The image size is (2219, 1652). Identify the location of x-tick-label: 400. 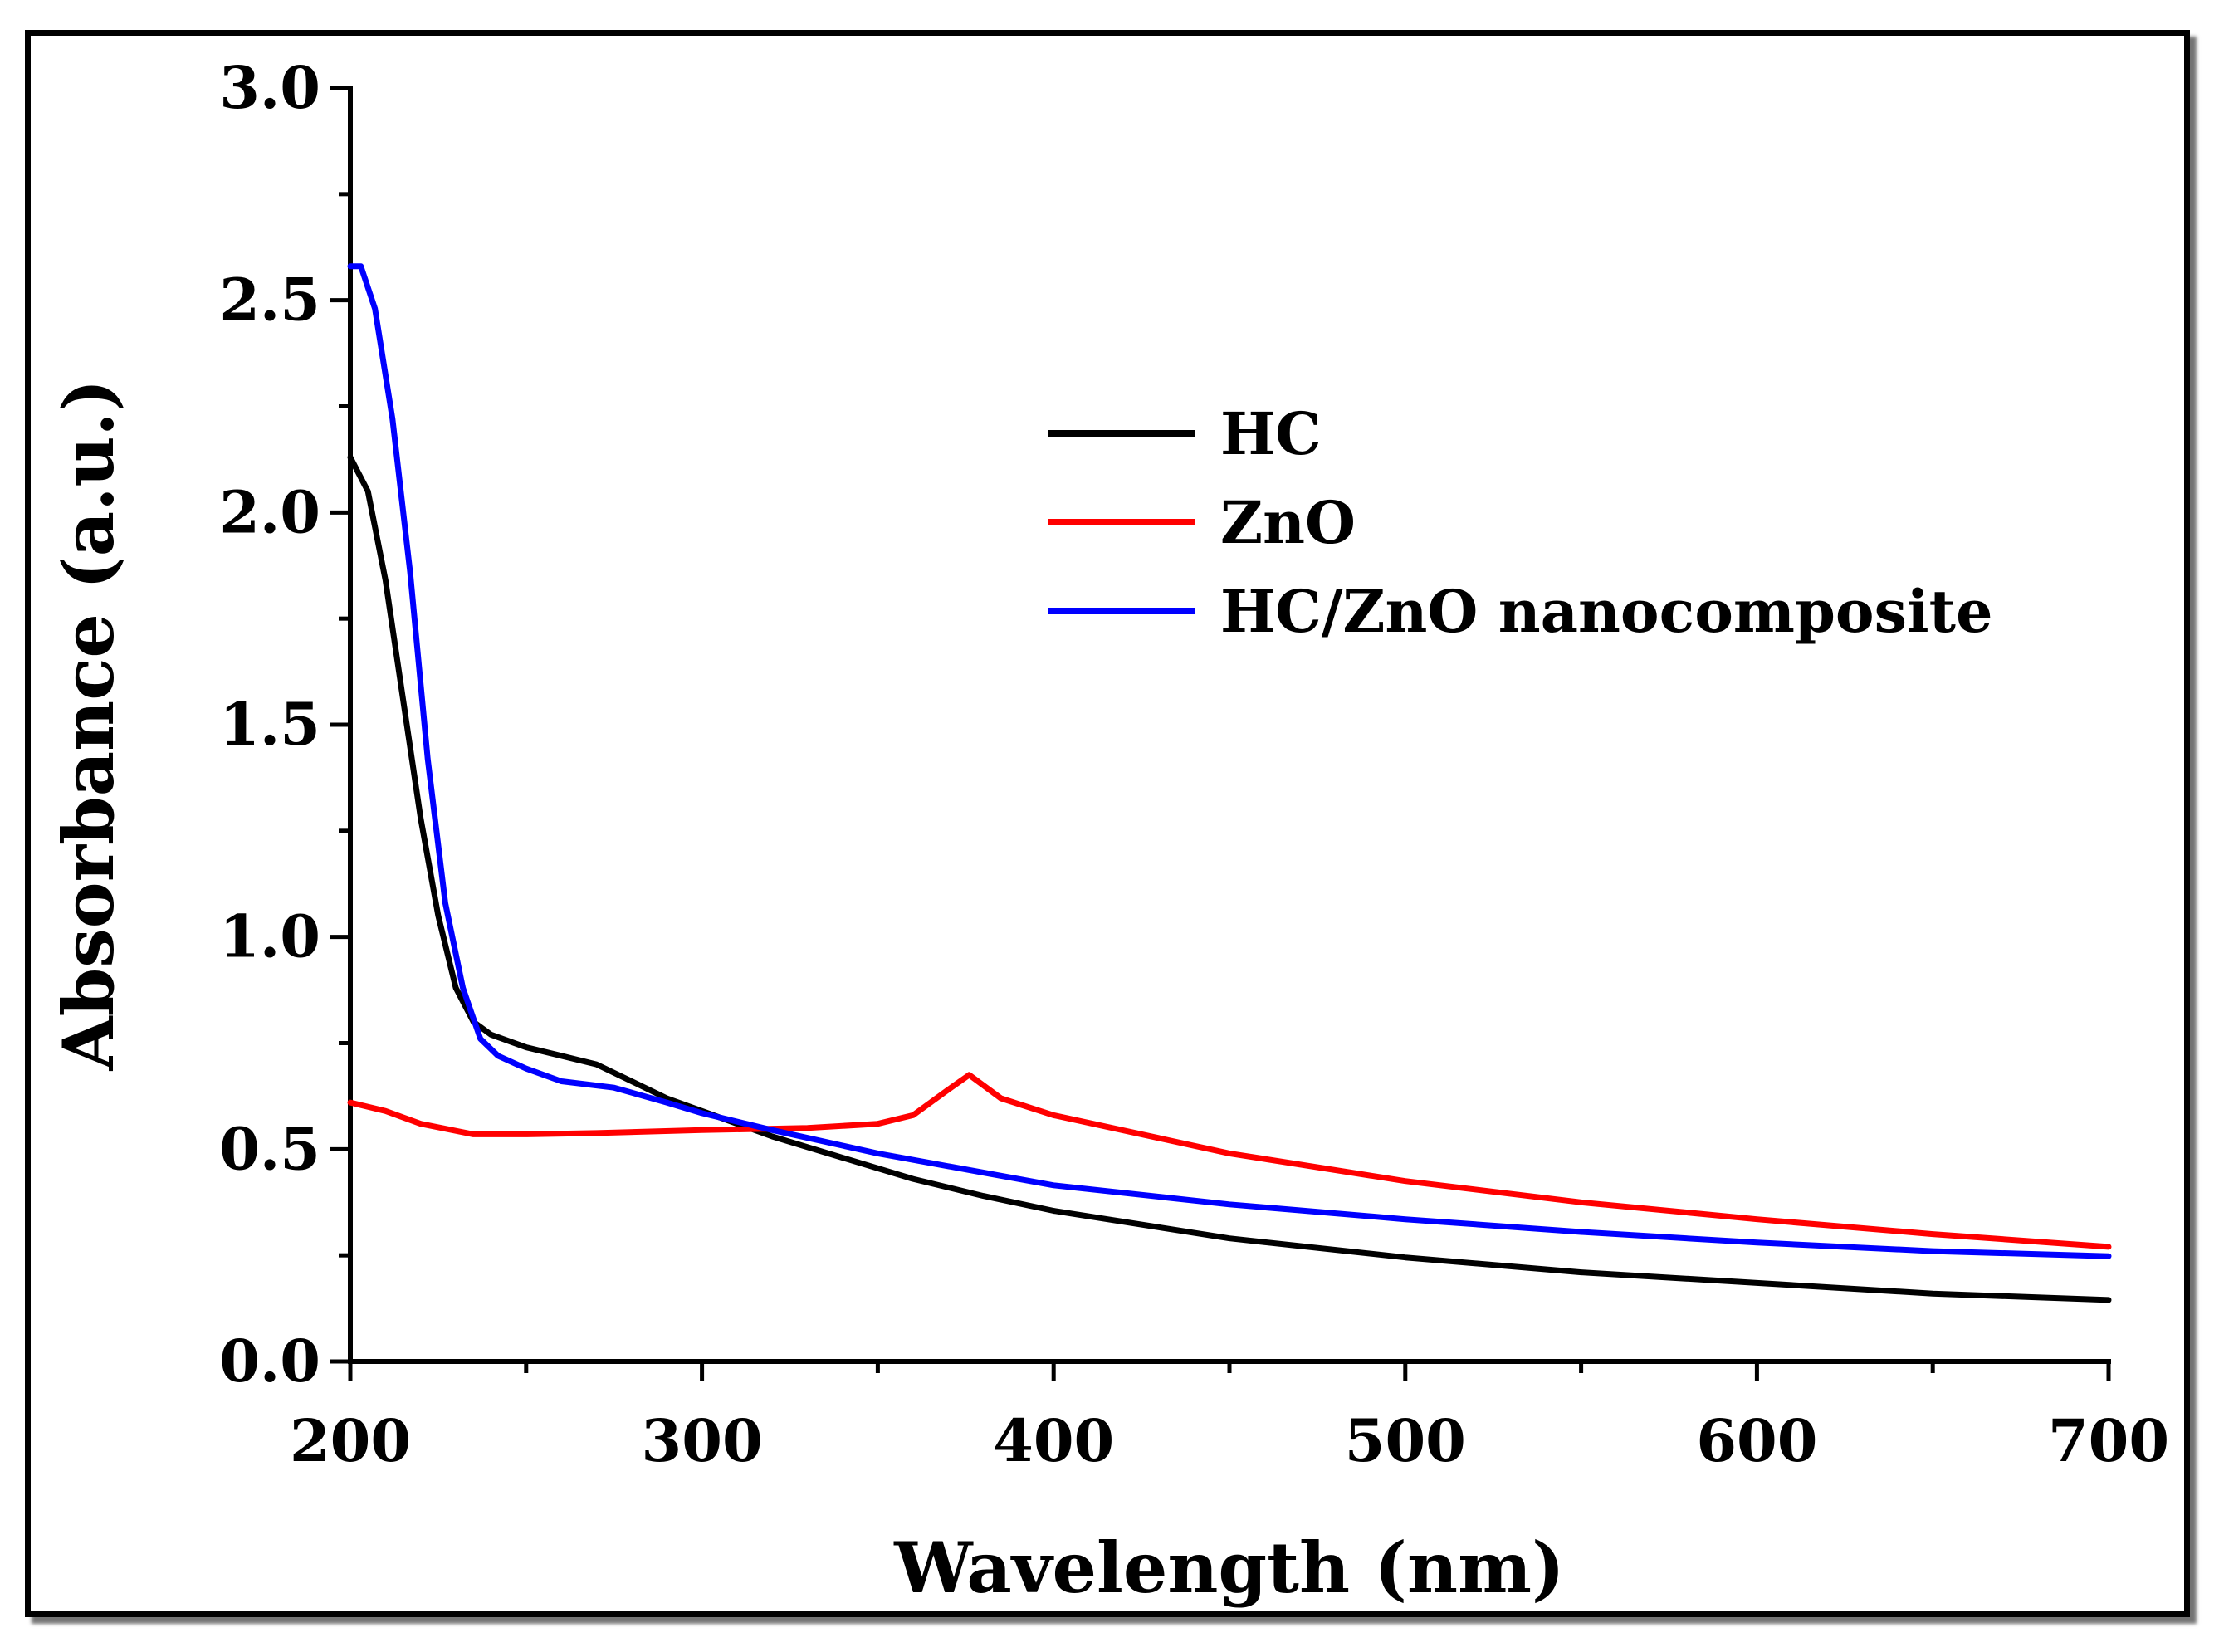
(1054, 1440).